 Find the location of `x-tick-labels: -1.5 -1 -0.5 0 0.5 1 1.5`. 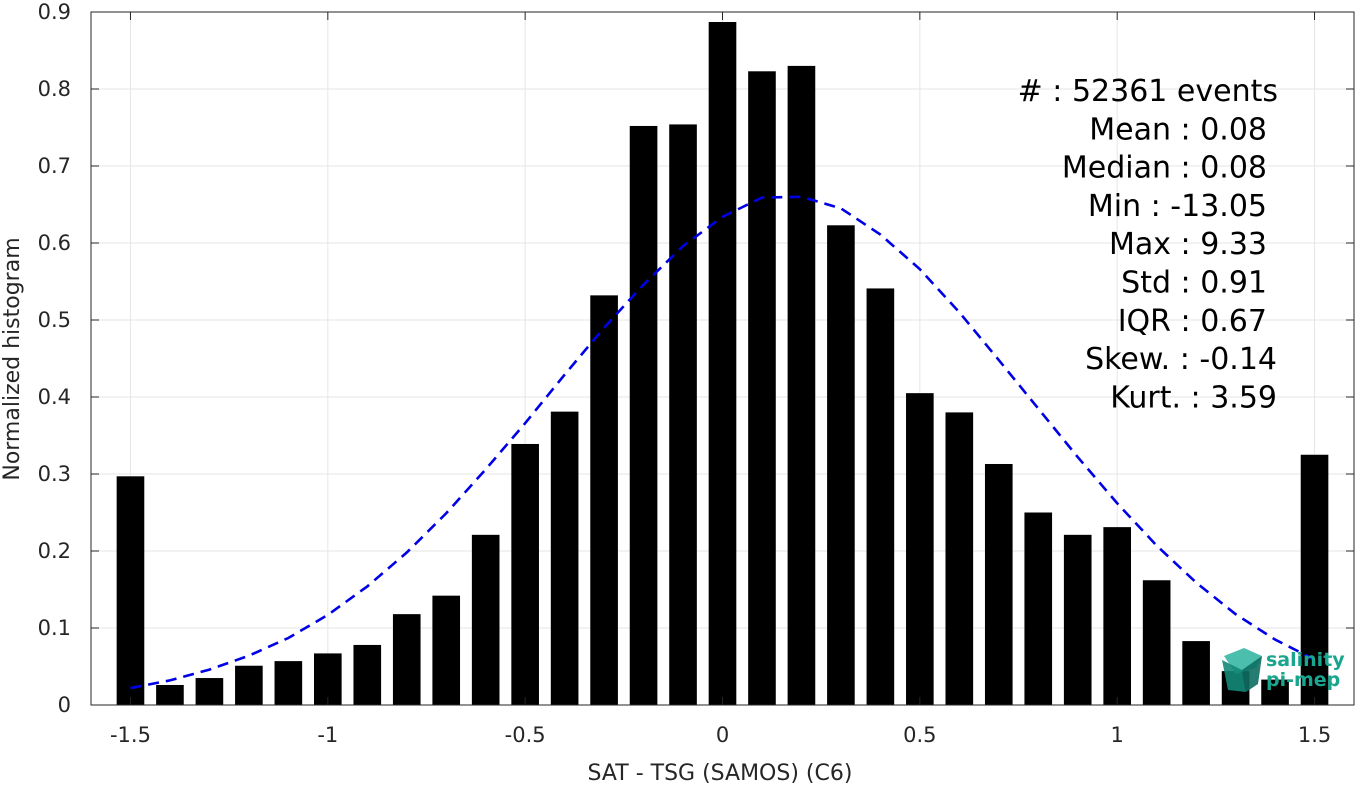

x-tick-labels: -1.5 -1 -0.5 0 0.5 1 1.5 is located at coordinates (720, 735).